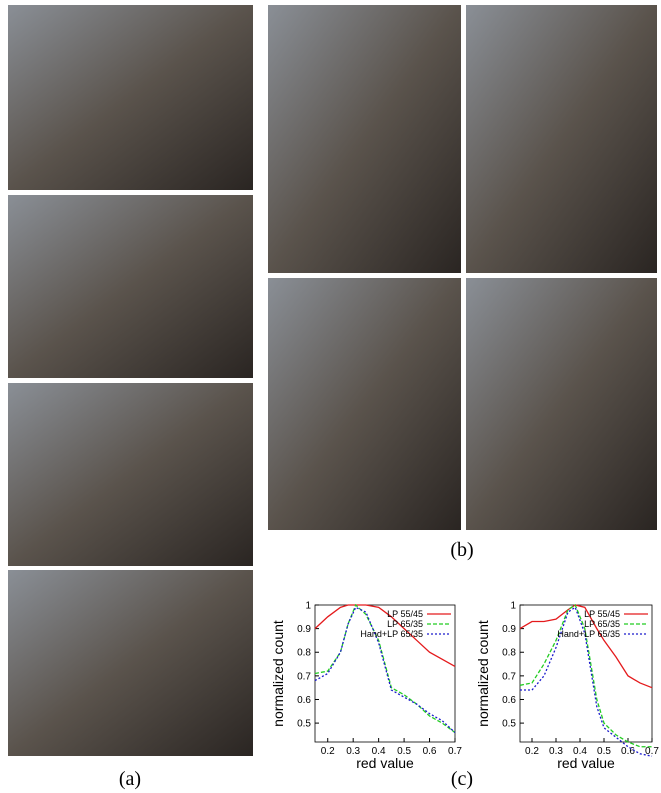  I want to click on caption: (c), so click(462, 779).